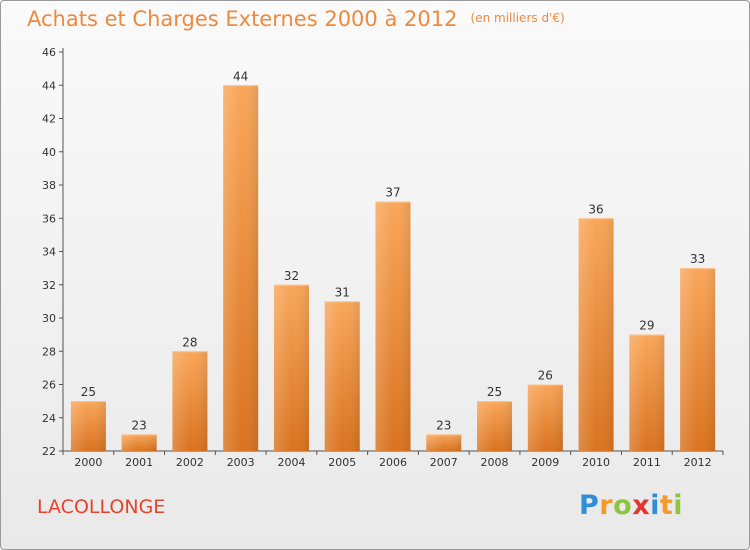 The height and width of the screenshot is (550, 750). I want to click on y-tick-label: 32, so click(49, 285).